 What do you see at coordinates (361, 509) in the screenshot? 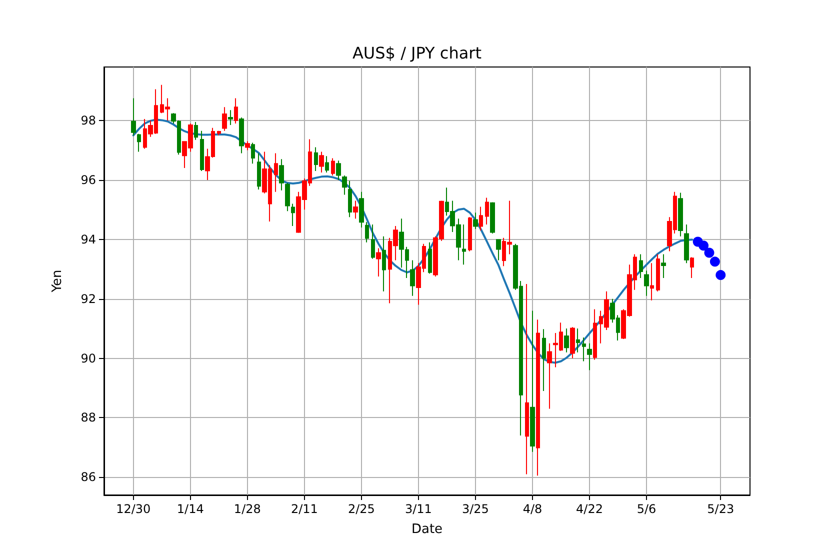
I see `x-tick-label: 2/25` at bounding box center [361, 509].